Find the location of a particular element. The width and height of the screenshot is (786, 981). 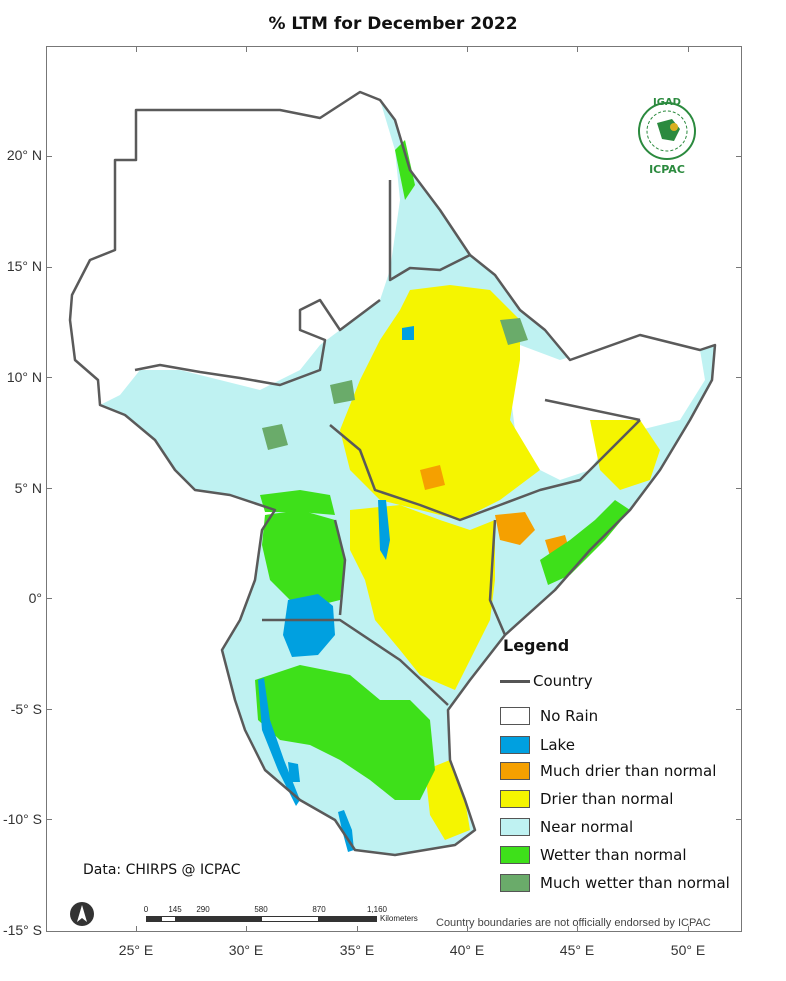

legend-label: Much drier than normal is located at coordinates (628, 771).